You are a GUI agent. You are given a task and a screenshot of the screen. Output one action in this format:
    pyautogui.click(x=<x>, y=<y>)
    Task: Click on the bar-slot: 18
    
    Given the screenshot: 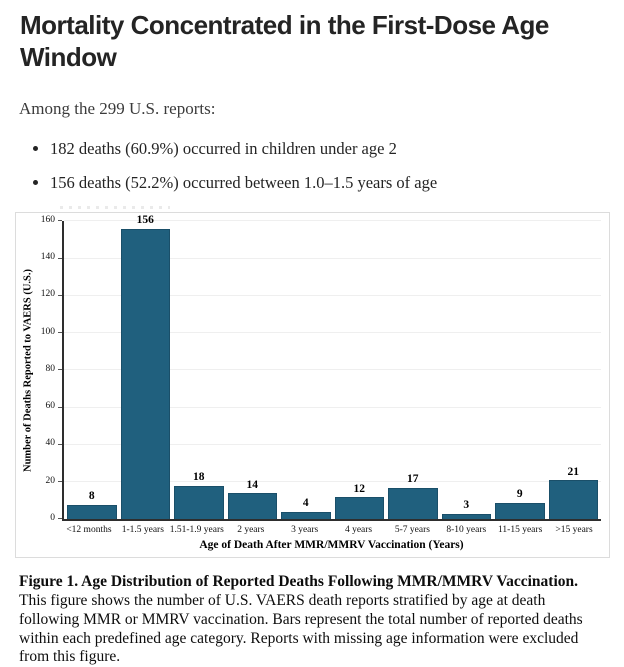 What is the action you would take?
    pyautogui.click(x=199, y=370)
    